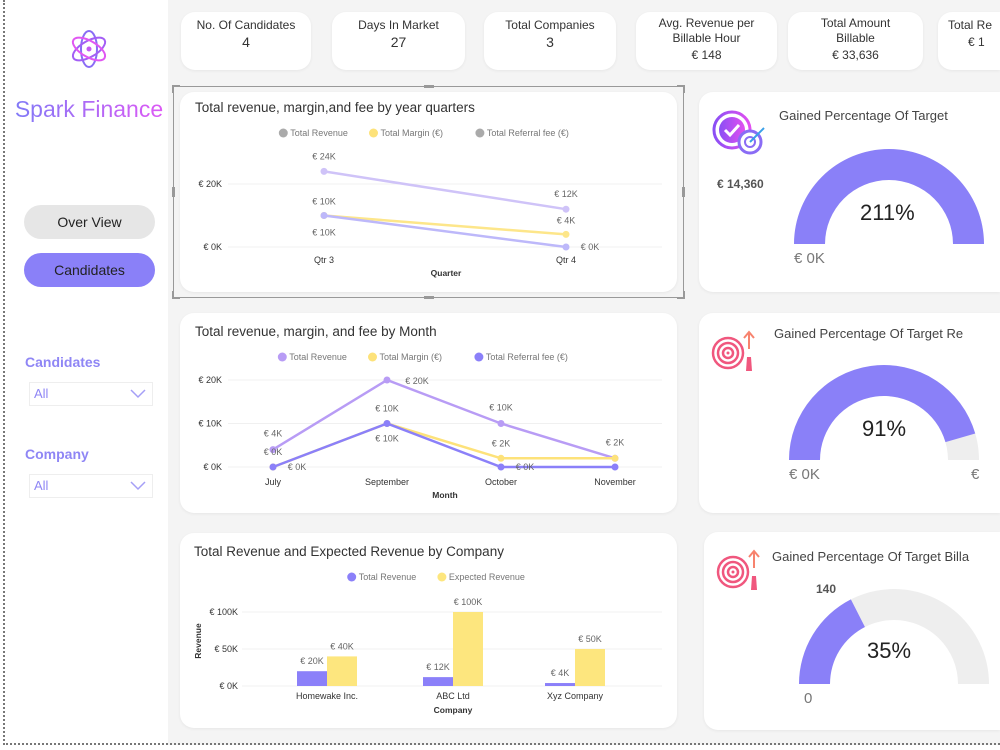 Image resolution: width=1000 pixels, height=750 pixels. Describe the element at coordinates (615, 482) in the screenshot. I see `x-tick-label: November` at that location.